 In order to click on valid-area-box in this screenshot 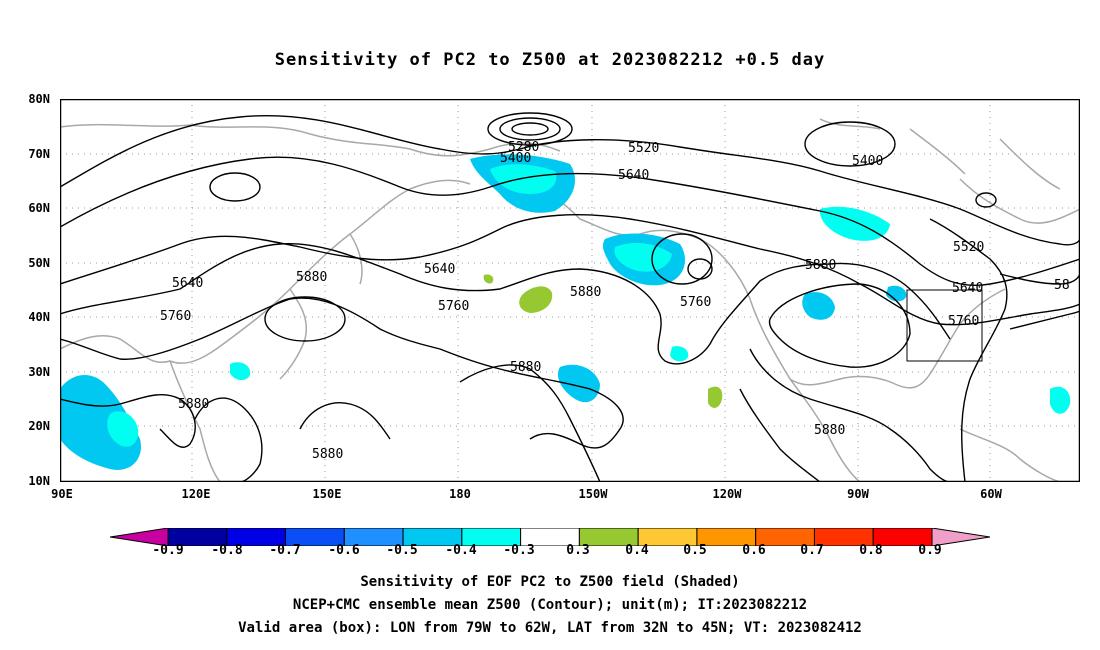, I will do `click(944, 325)`.